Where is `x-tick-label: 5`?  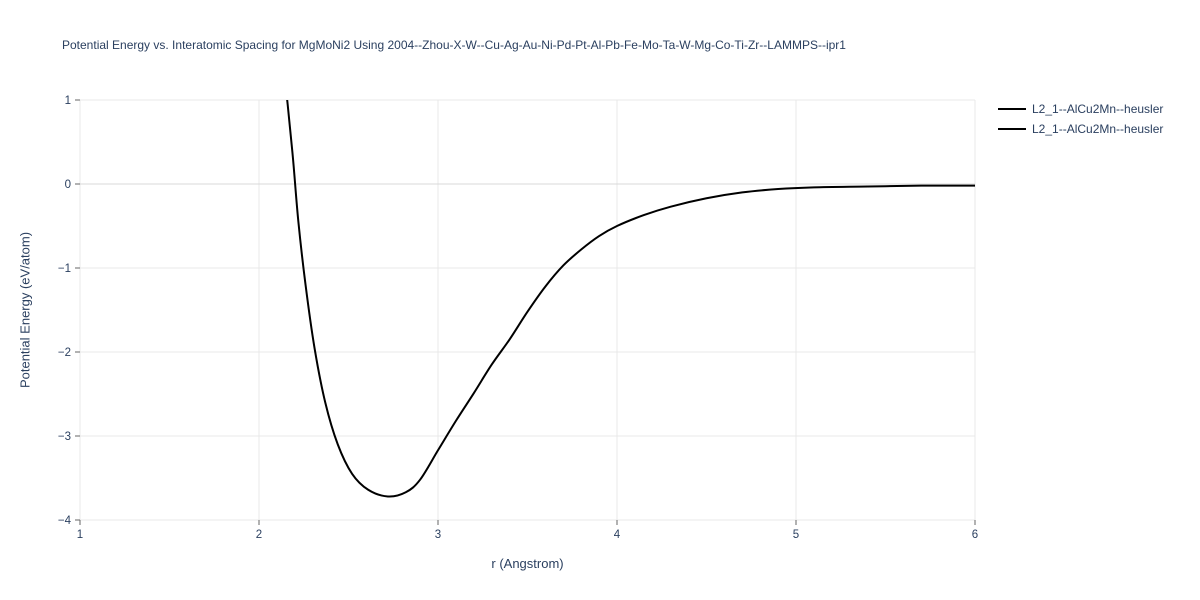 x-tick-label: 5 is located at coordinates (796, 535).